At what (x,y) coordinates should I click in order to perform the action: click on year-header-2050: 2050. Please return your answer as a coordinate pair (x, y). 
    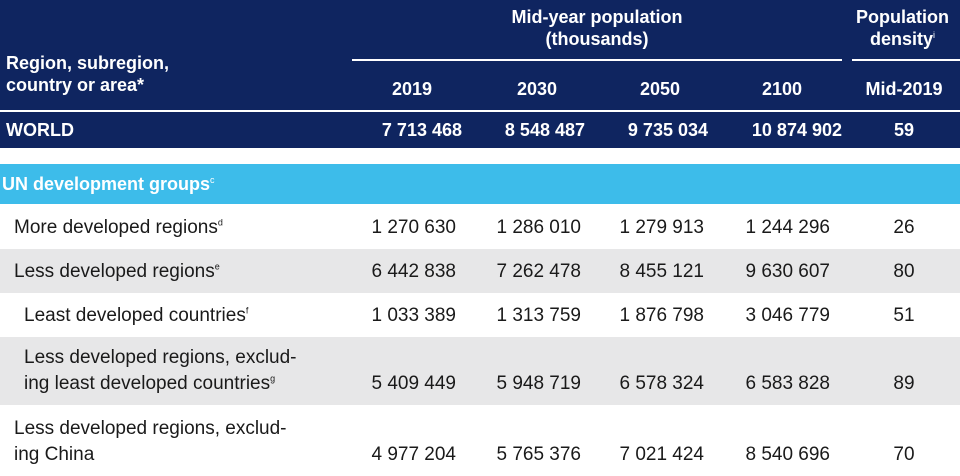
    Looking at the image, I should click on (660, 89).